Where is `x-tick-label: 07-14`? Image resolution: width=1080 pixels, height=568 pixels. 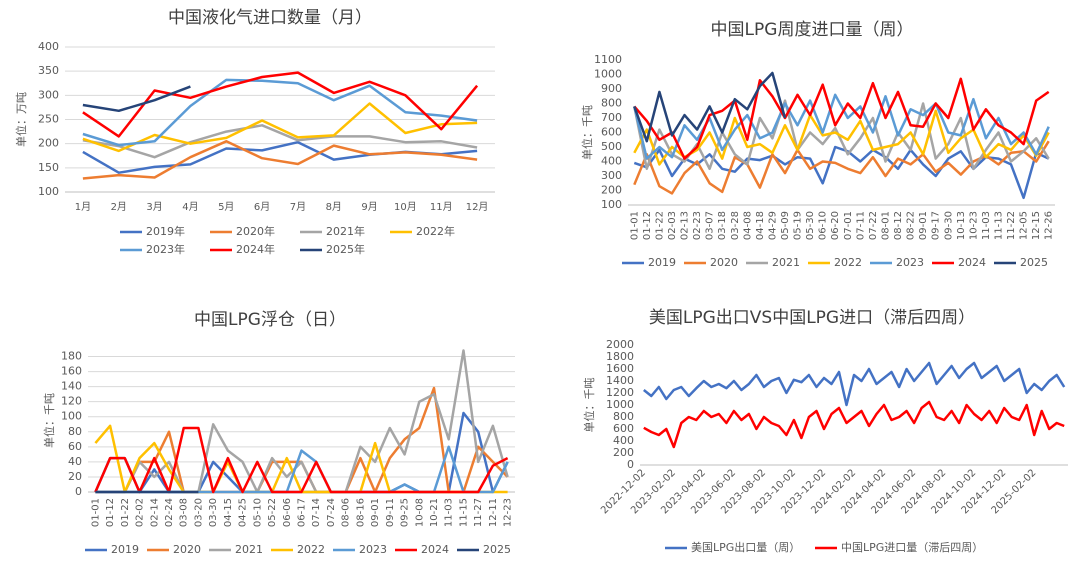
x-tick-label: 07-14 is located at coordinates (316, 512).